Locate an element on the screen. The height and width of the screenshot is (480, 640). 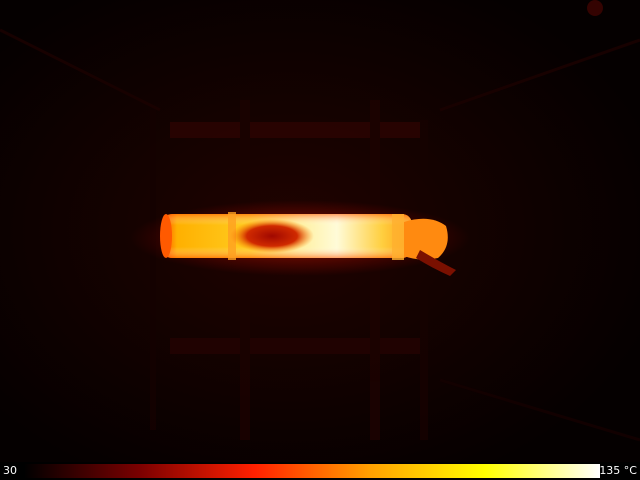
temperature-colorbar: 30 135 °C is located at coordinates (320, 471).